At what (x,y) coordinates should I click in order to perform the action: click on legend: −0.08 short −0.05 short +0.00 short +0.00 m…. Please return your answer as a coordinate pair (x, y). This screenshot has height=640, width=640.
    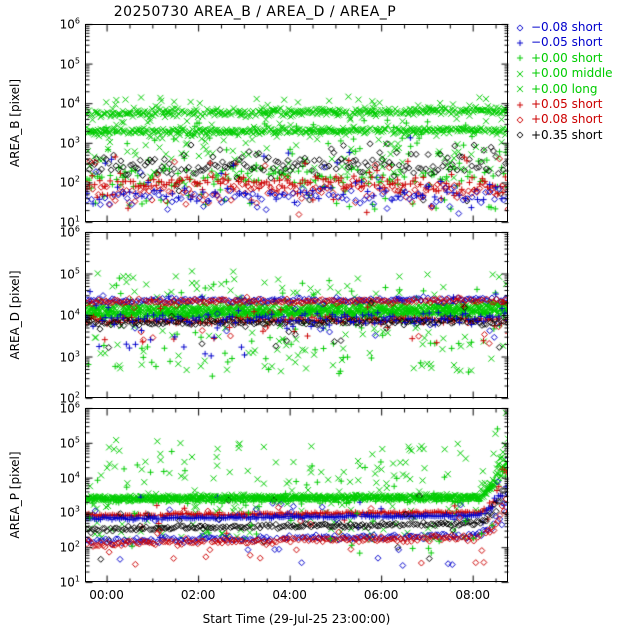
    Looking at the image, I should click on (576, 81).